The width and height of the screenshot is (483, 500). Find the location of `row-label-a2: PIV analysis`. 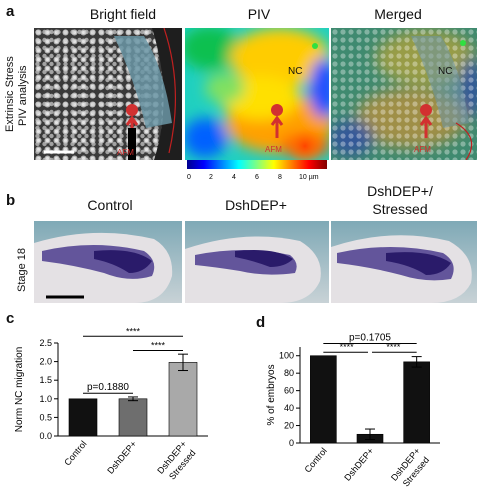

row-label-a2: PIV analysis is located at coordinates (23, 95).